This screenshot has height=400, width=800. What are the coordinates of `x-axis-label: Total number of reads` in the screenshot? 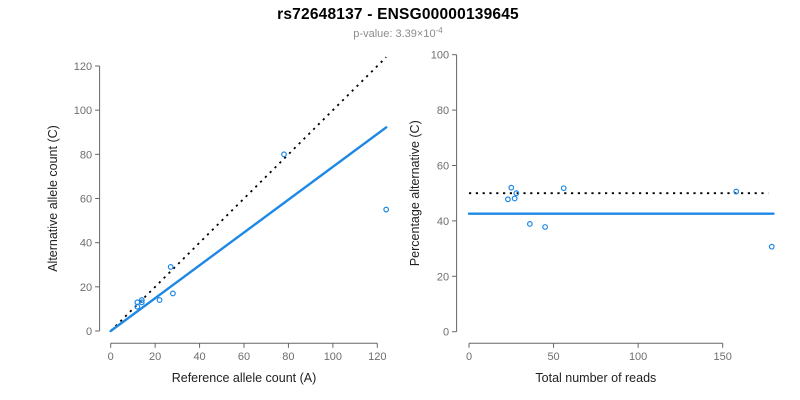 It's located at (595, 378).